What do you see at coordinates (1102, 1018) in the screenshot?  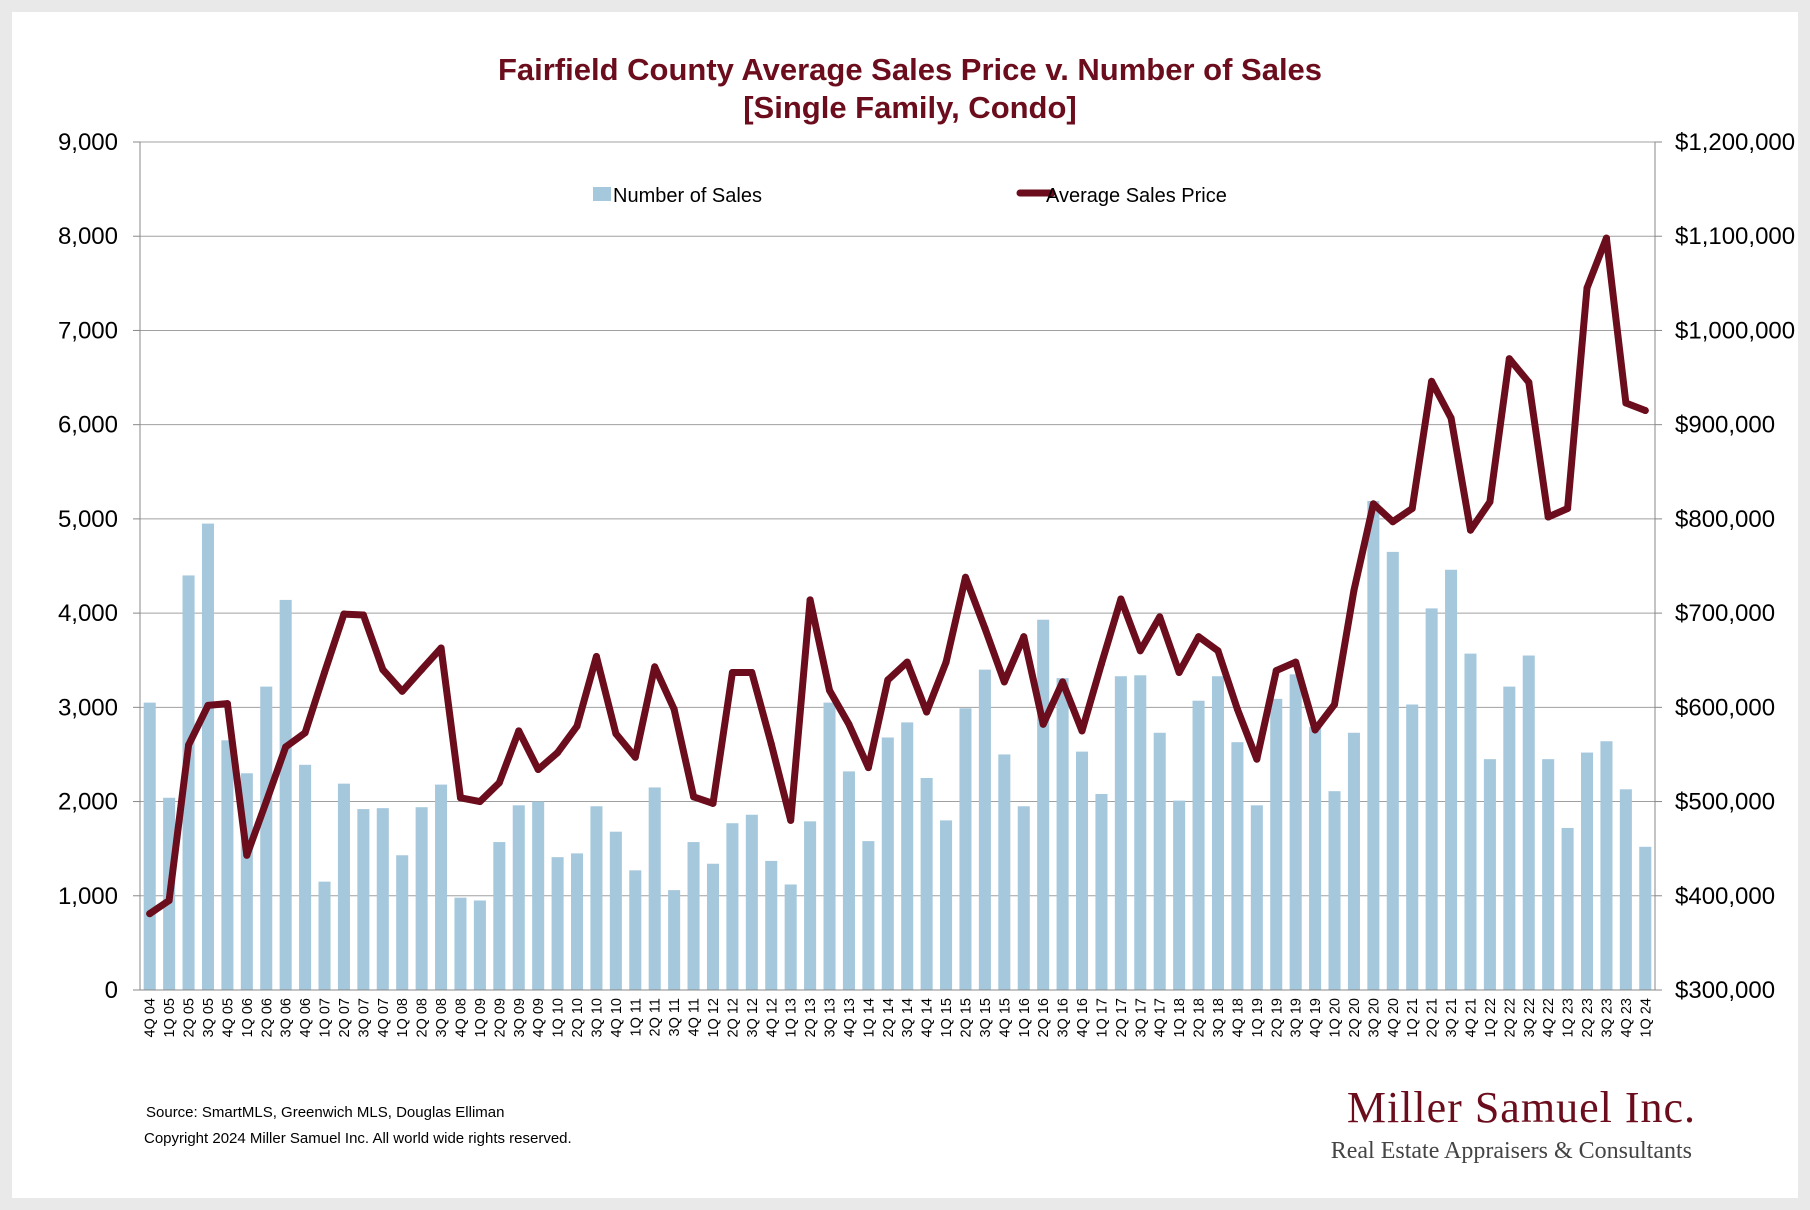 I see `x-tick-label: 1Q 17` at bounding box center [1102, 1018].